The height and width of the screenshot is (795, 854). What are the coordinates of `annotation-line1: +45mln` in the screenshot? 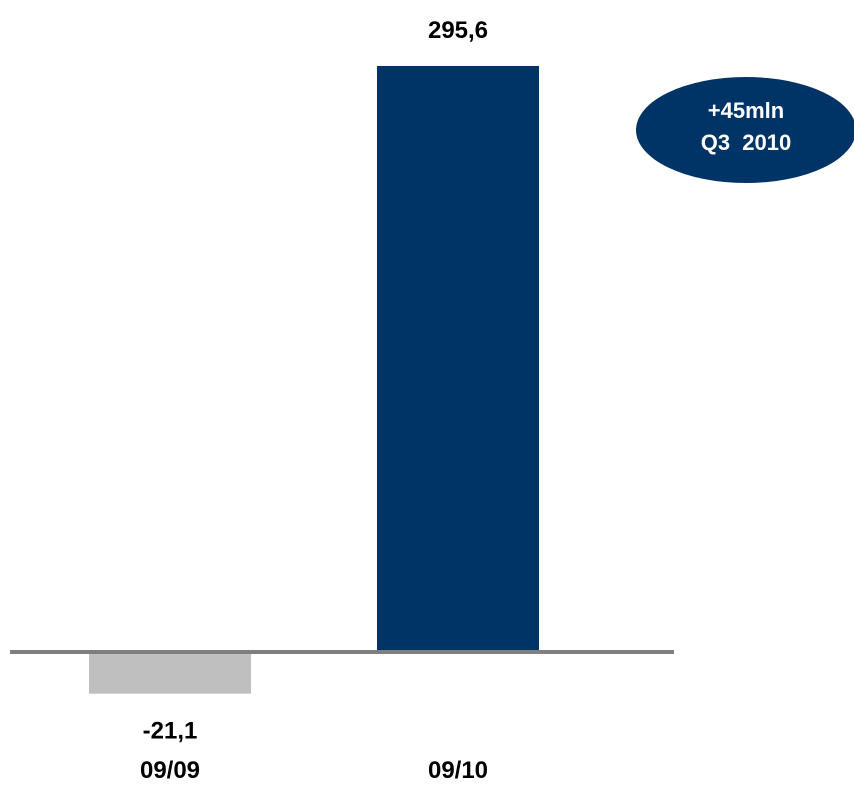 It's located at (746, 110).